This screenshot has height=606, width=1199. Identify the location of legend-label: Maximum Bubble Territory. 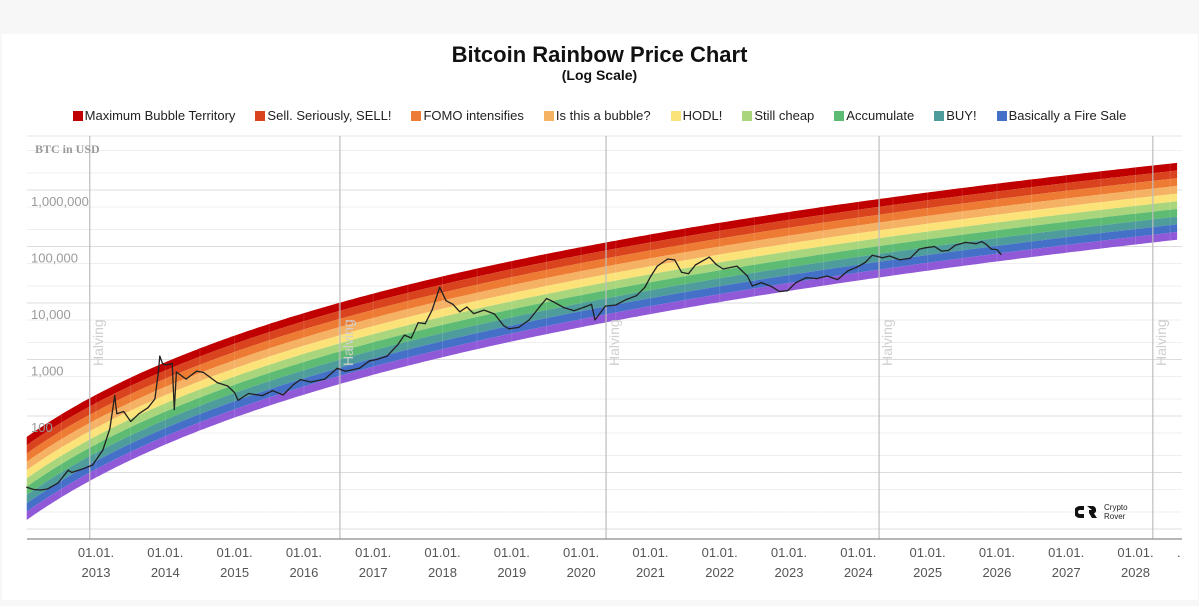
(160, 115).